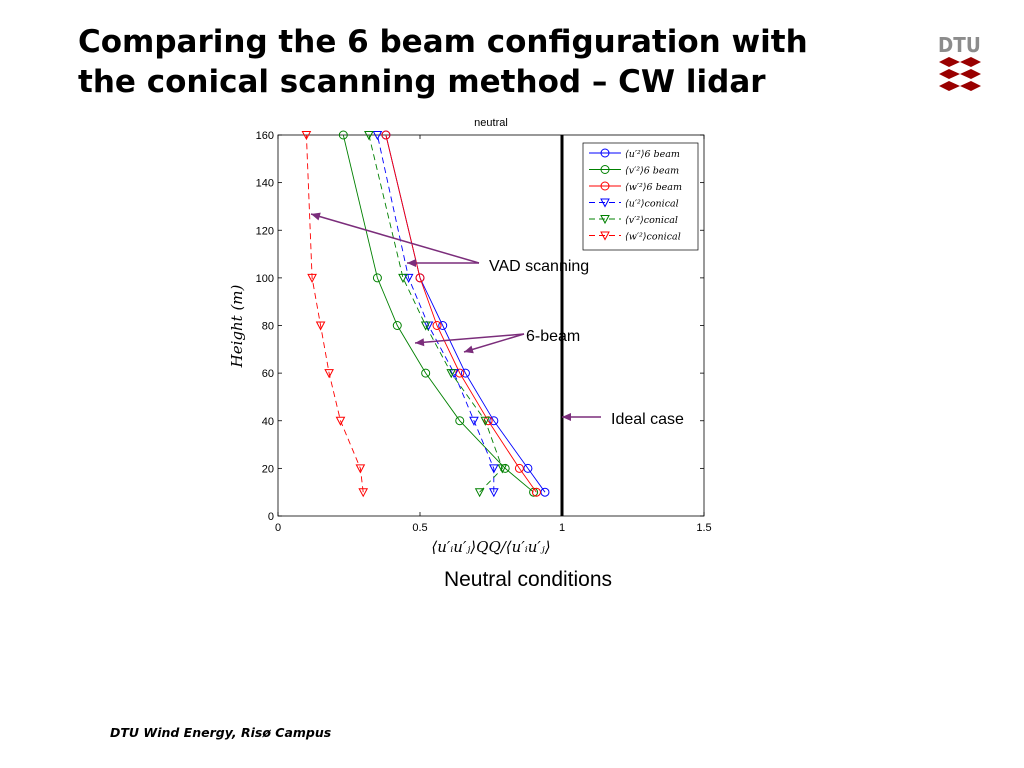 This screenshot has height=768, width=1024. What do you see at coordinates (490, 547) in the screenshot?
I see `x-axis-label: ⟨u′ᵢu′ⱼ⟩QQ/⟨u′ᵢu′ⱼ⟩` at bounding box center [490, 547].